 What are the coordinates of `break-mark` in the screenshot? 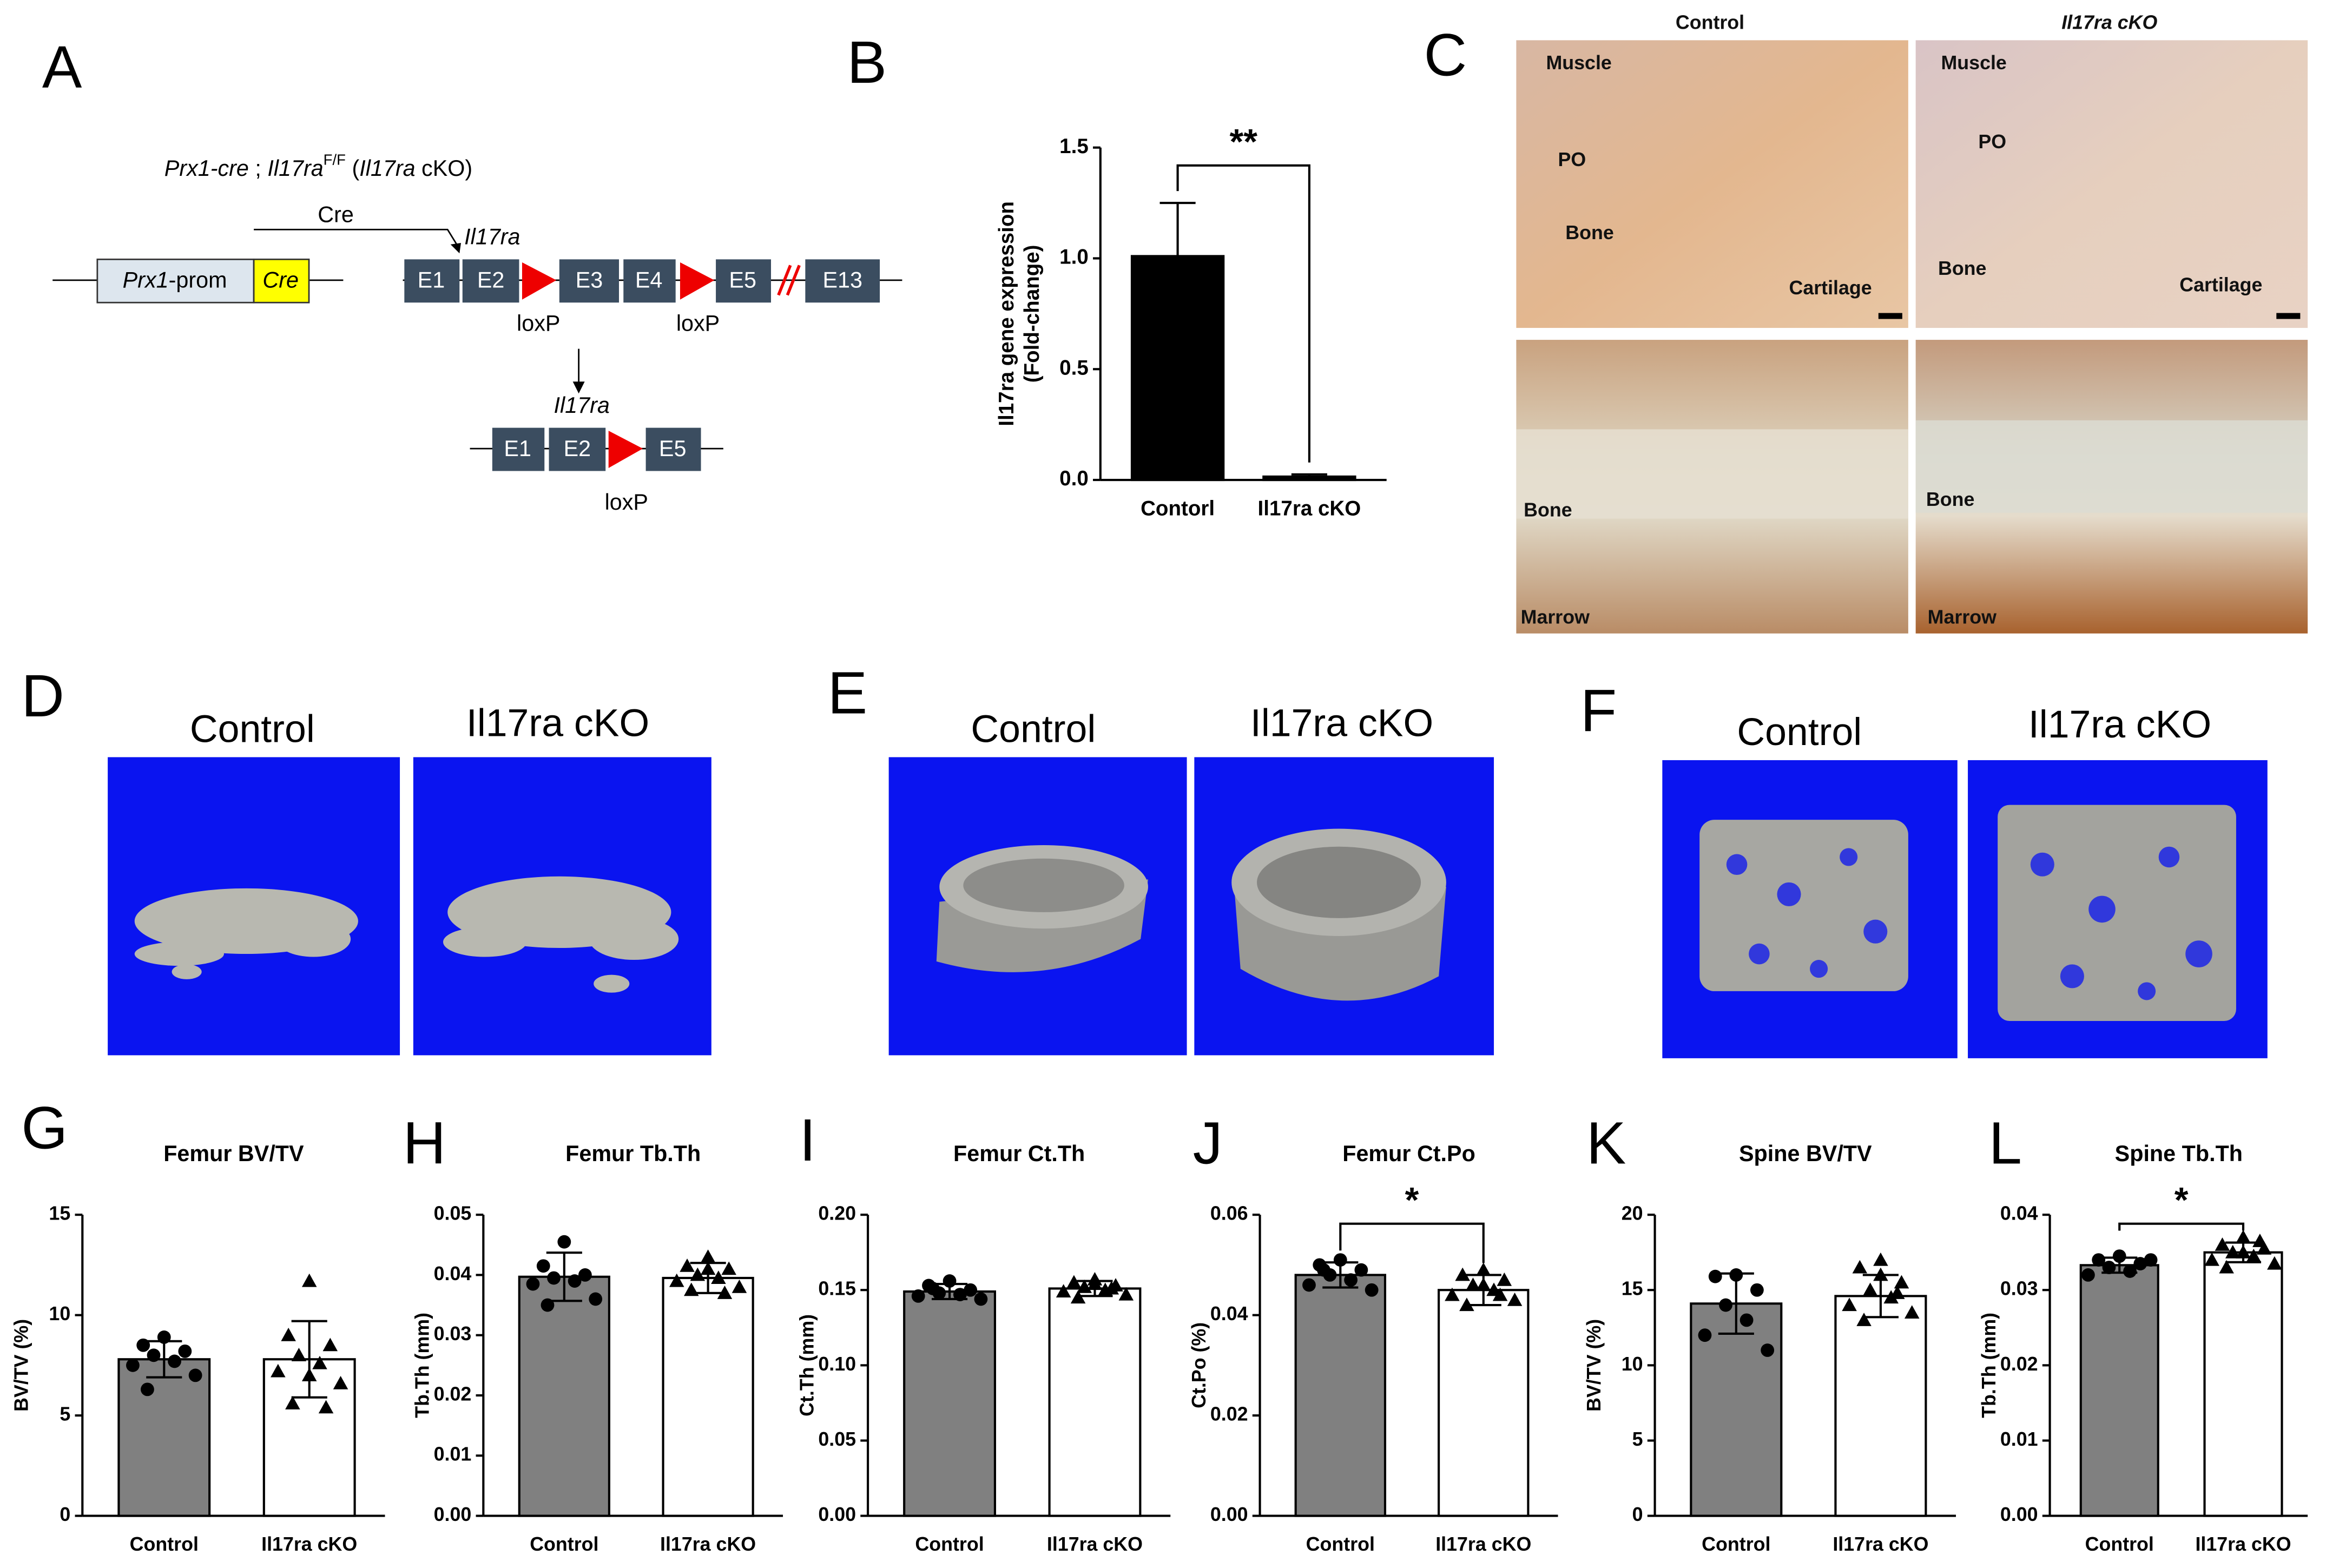 It's located at (793, 280).